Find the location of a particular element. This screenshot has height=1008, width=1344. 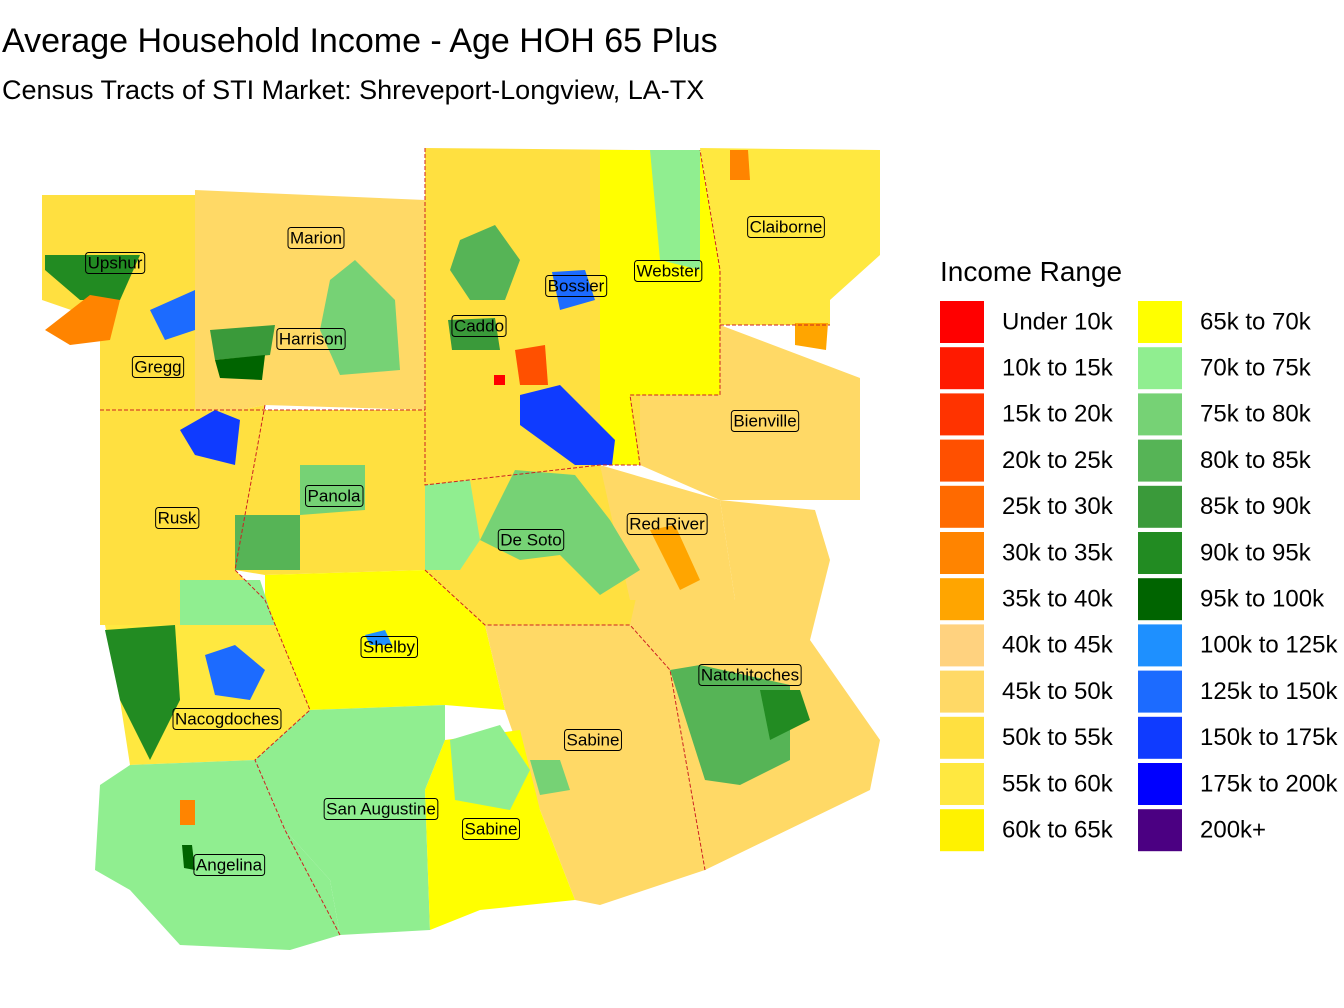

legend-label: 20k to 25k is located at coordinates (1058, 460).